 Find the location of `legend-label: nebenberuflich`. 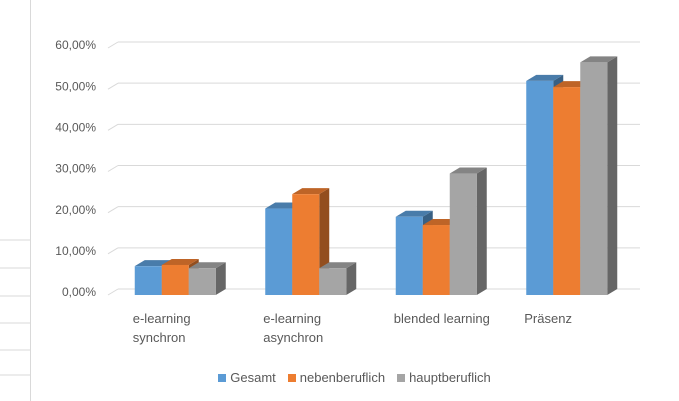

legend-label: nebenberuflich is located at coordinates (342, 377).